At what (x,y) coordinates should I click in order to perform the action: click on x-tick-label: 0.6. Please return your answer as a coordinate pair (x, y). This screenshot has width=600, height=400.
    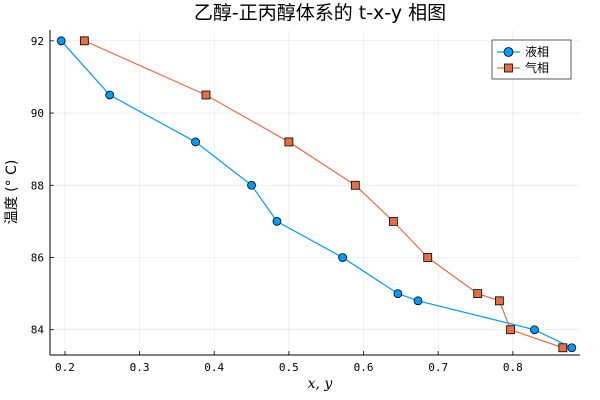
    Looking at the image, I should click on (364, 367).